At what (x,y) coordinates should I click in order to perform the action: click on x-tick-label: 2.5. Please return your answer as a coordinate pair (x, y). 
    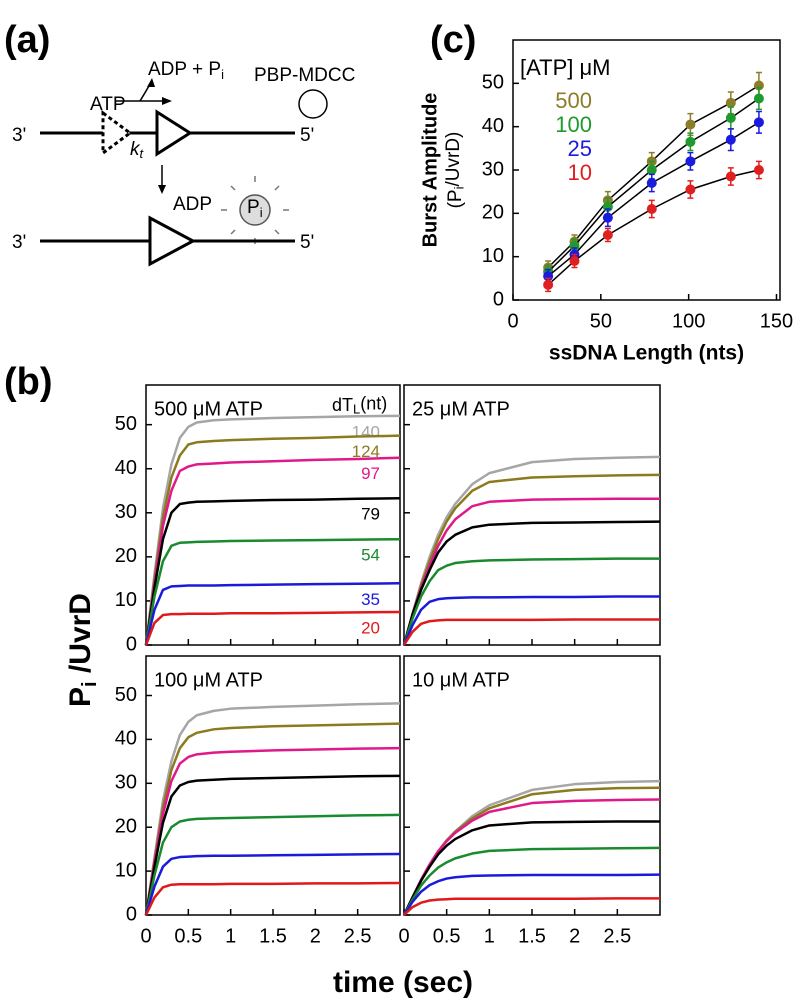
    Looking at the image, I should click on (358, 936).